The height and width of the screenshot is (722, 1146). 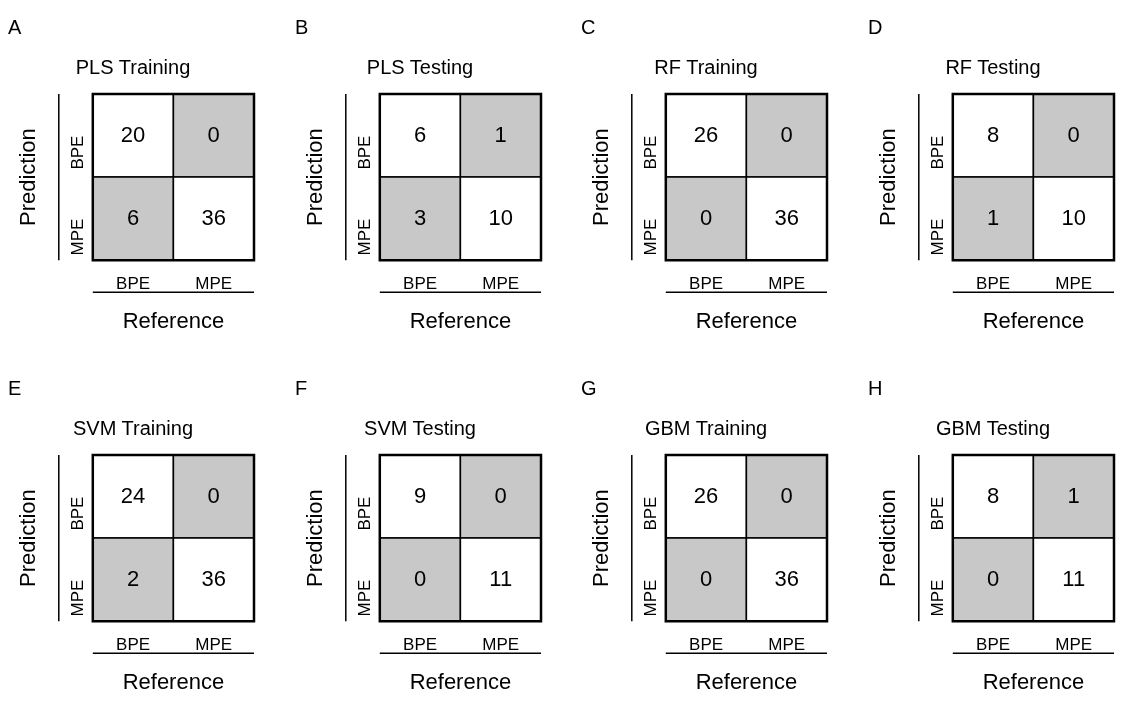 I want to click on data-label: 24, so click(x=133, y=495).